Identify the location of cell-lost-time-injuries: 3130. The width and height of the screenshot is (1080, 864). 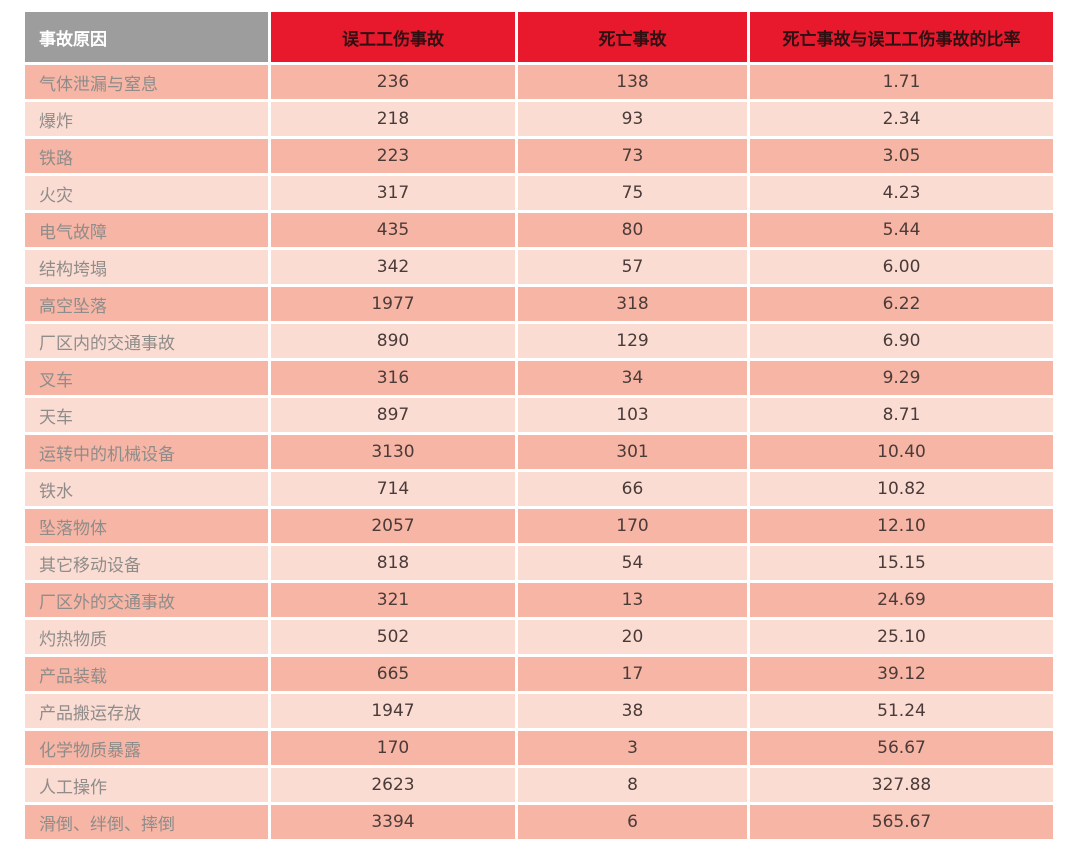
(393, 452).